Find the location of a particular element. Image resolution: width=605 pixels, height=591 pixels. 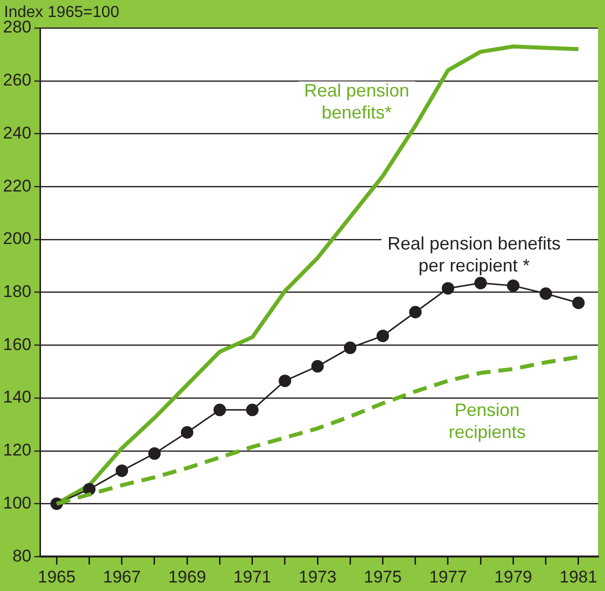

series-label: Pension recipients is located at coordinates (487, 421).